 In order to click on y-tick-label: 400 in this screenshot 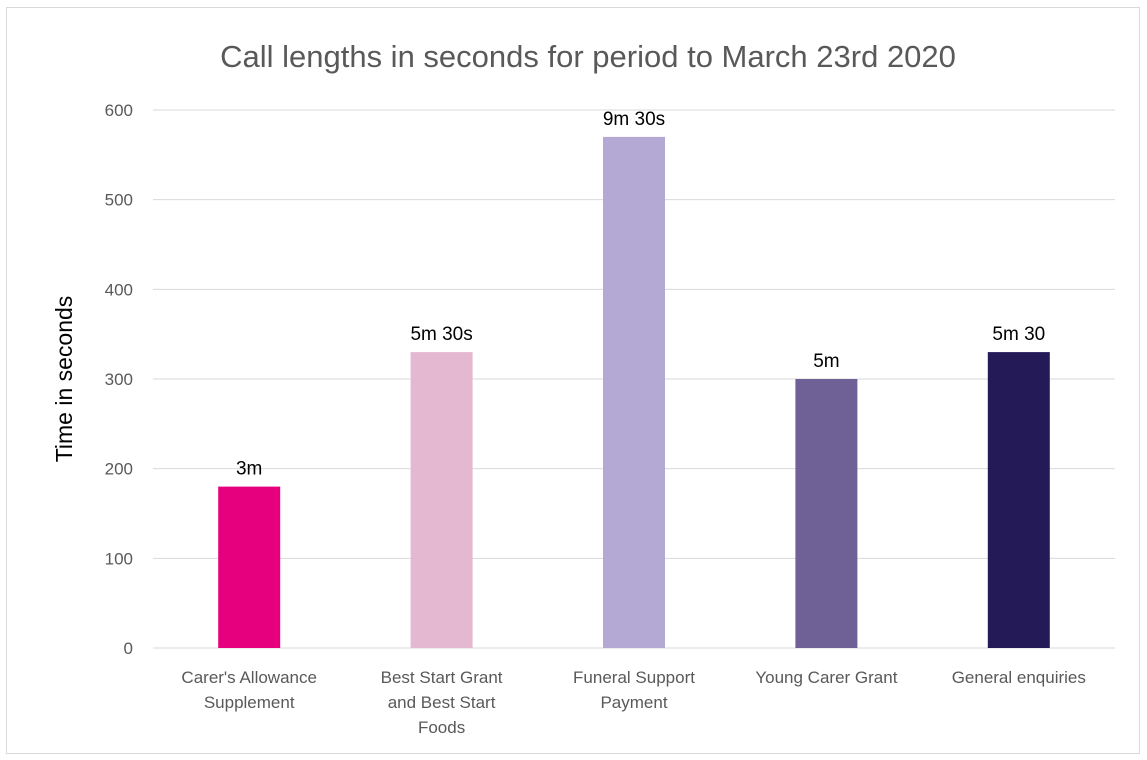, I will do `click(119, 289)`.